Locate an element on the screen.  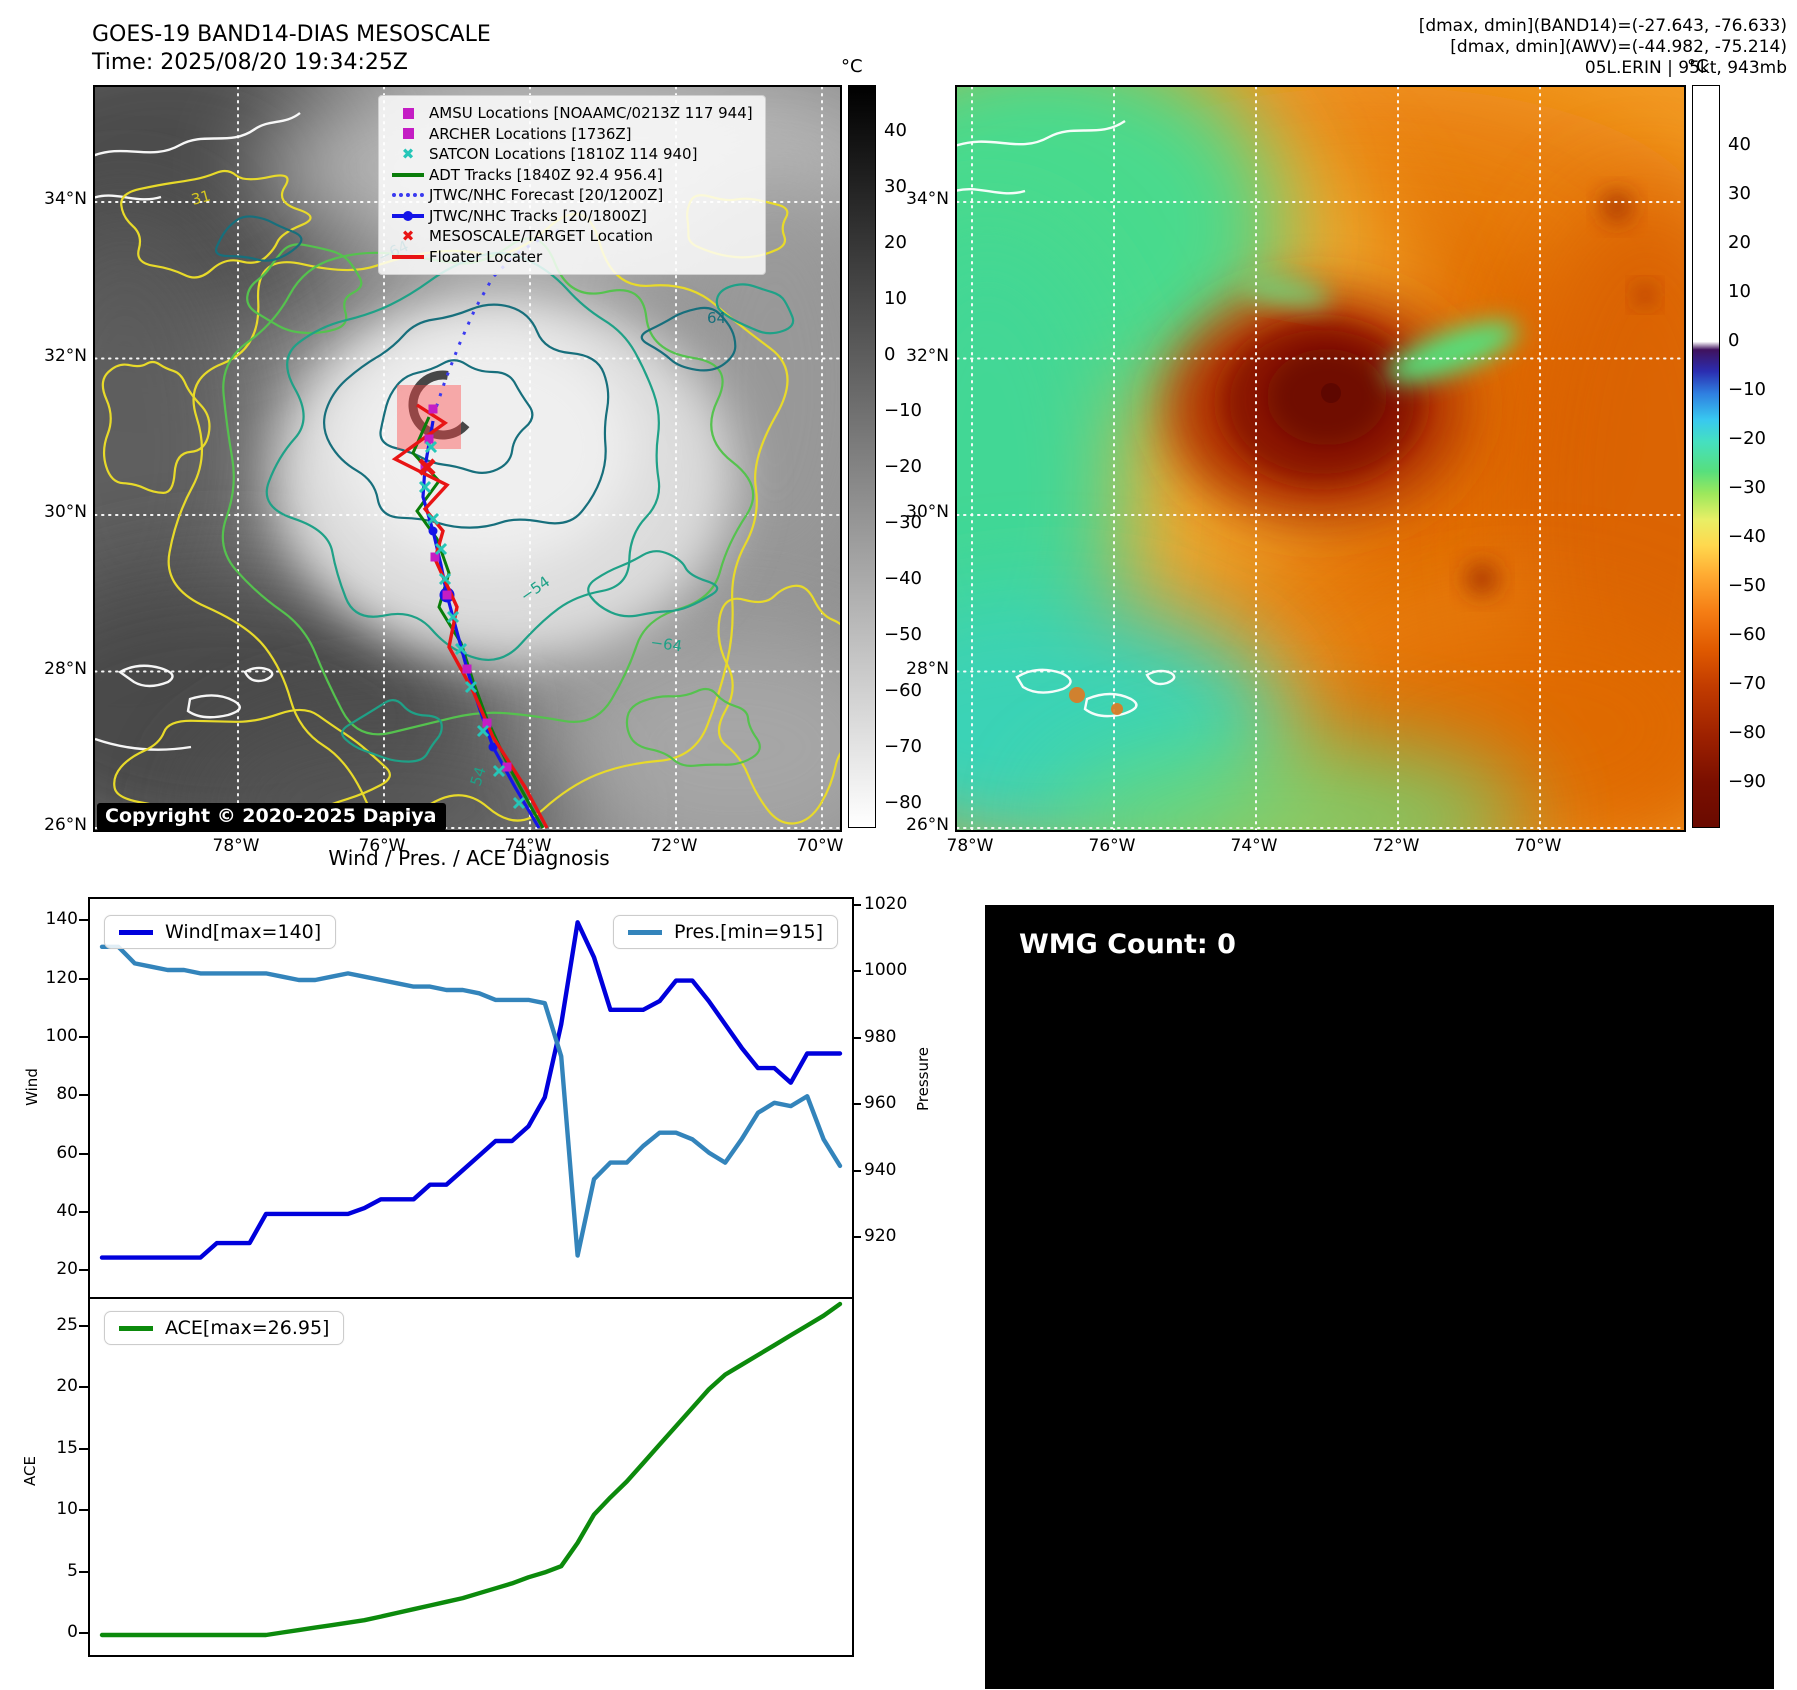
legend-item: ADT Tracks [1840Z 92.4 956.4] is located at coordinates (570, 175).